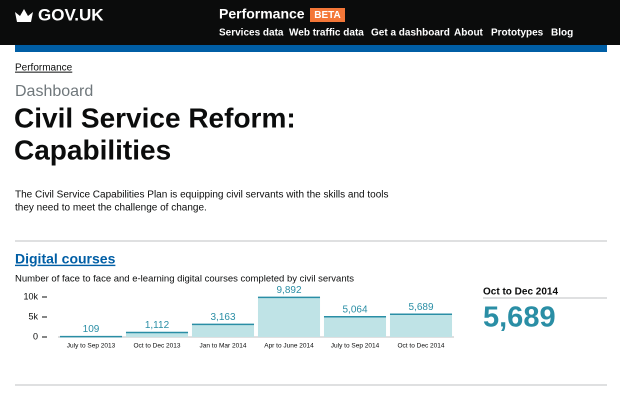 The image size is (620, 393). I want to click on value-label: 1,112, so click(157, 325).